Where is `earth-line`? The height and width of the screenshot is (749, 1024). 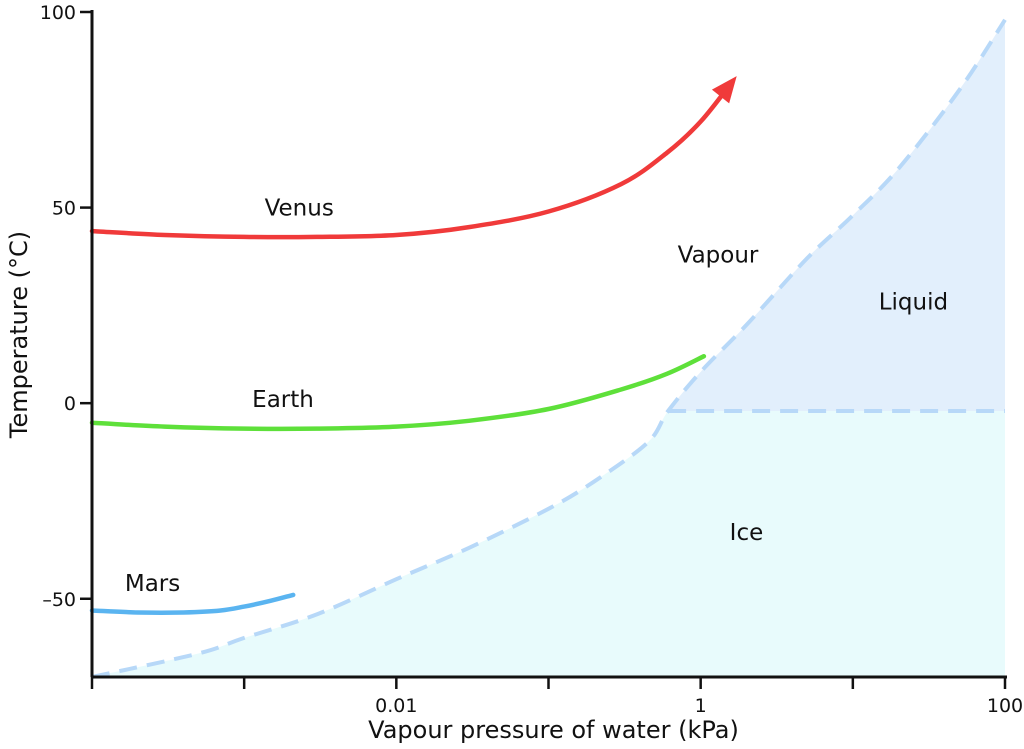
earth-line is located at coordinates (398, 392).